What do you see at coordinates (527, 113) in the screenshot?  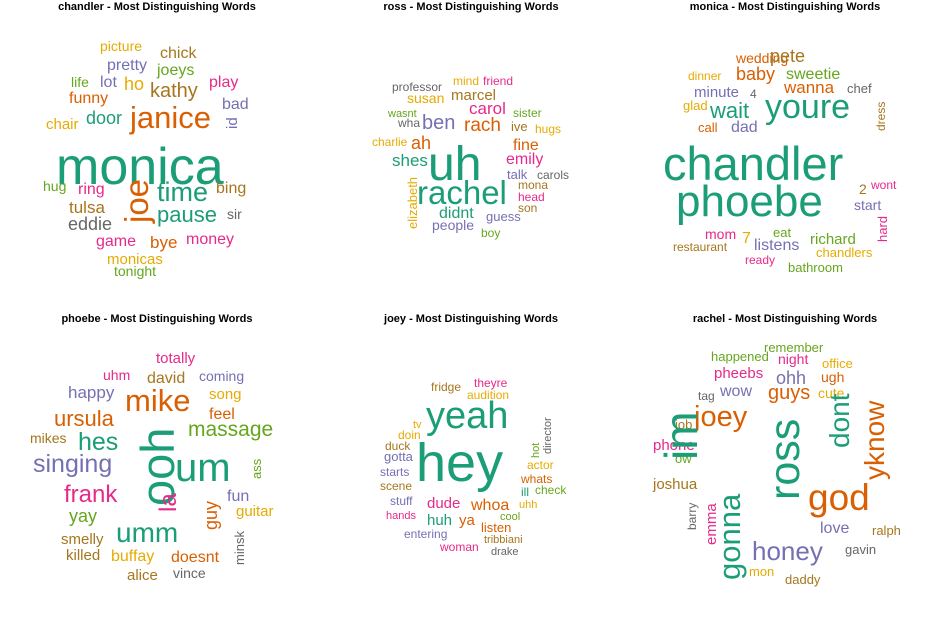 I see `word-sister: sister` at bounding box center [527, 113].